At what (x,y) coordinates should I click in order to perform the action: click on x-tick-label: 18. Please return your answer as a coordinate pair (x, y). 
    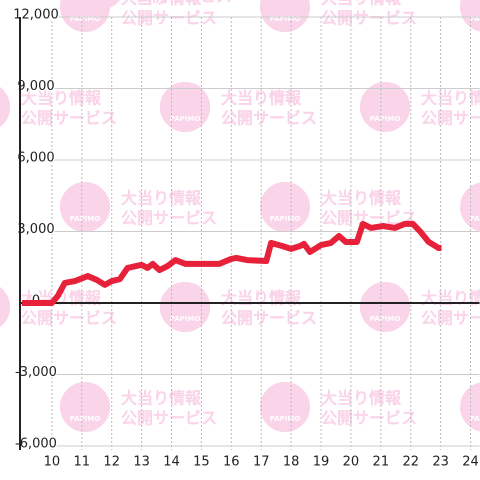
    Looking at the image, I should click on (291, 462).